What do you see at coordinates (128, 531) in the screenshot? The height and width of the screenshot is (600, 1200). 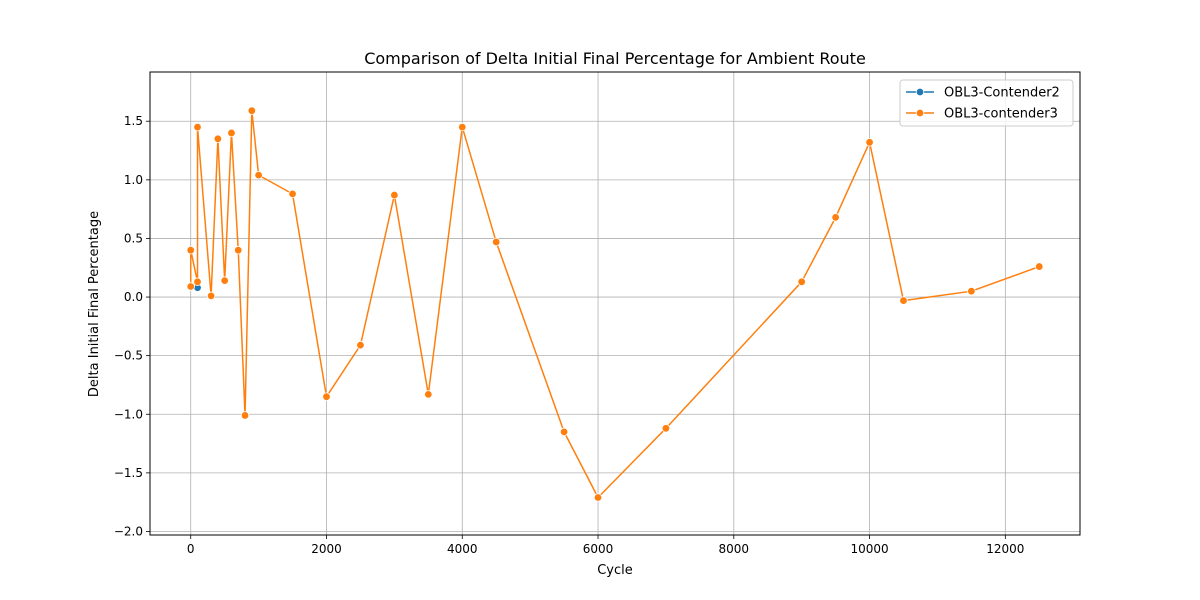 I see `y-tick-label: −2.0` at bounding box center [128, 531].